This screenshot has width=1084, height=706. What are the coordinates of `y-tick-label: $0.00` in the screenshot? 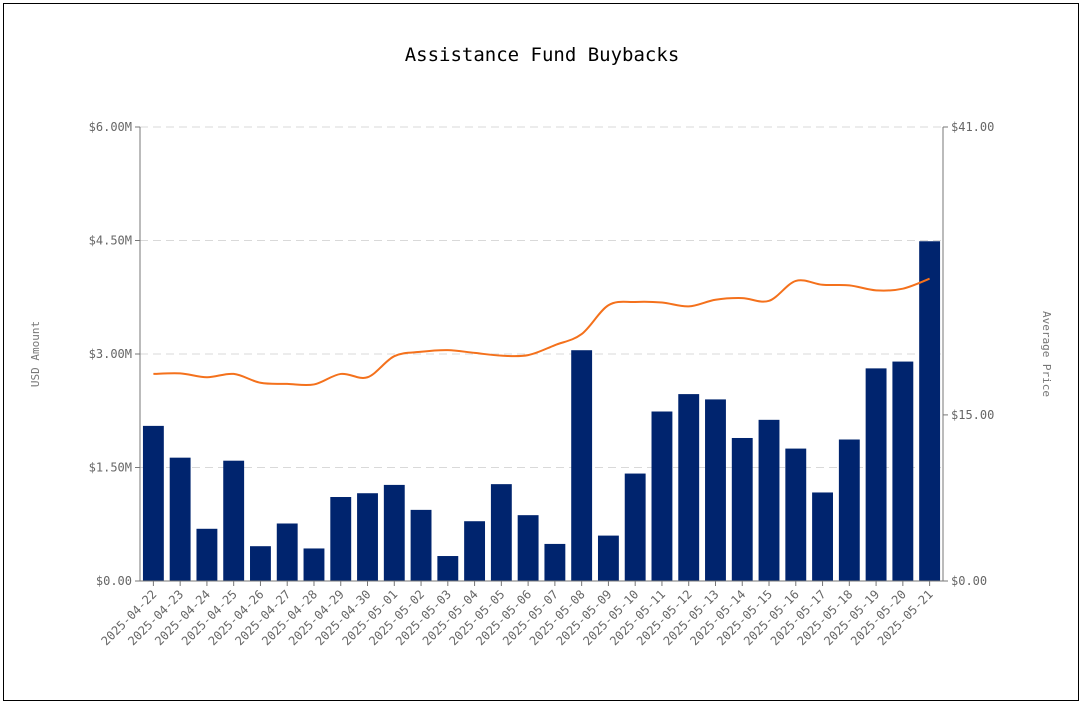 It's located at (114, 581).